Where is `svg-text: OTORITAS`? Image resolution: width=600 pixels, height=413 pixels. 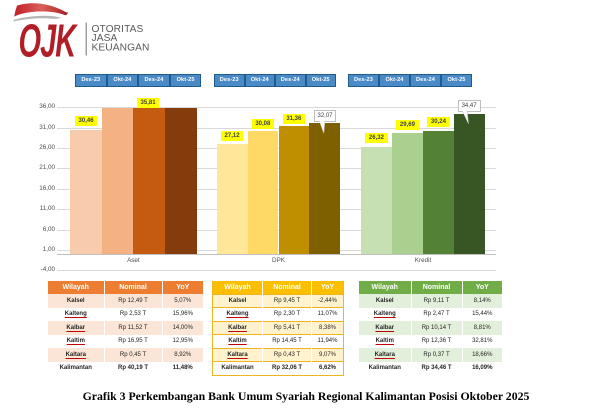
svg-text: OTORITAS is located at coordinates (118, 29).